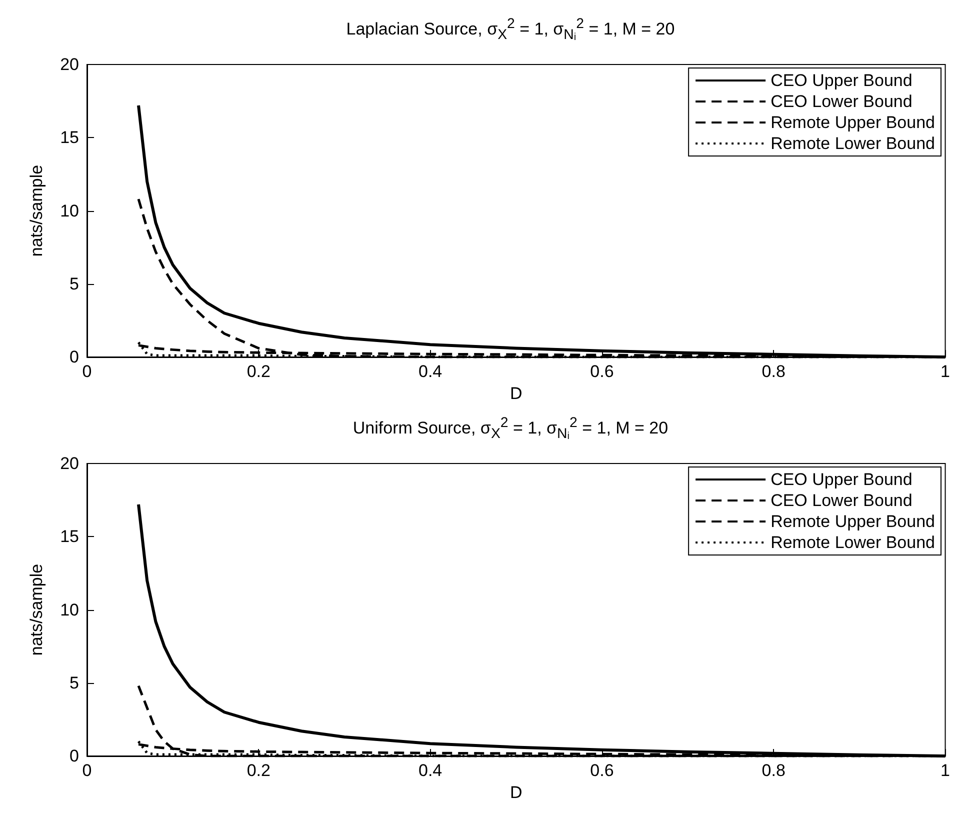  Describe the element at coordinates (511, 429) in the screenshot. I see `chart-title: Uniform Source, σ$_{X}$$^{2}$ = 1, σ$_{Nᵢ}$$^{2}$ = 1, M = 20` at that location.